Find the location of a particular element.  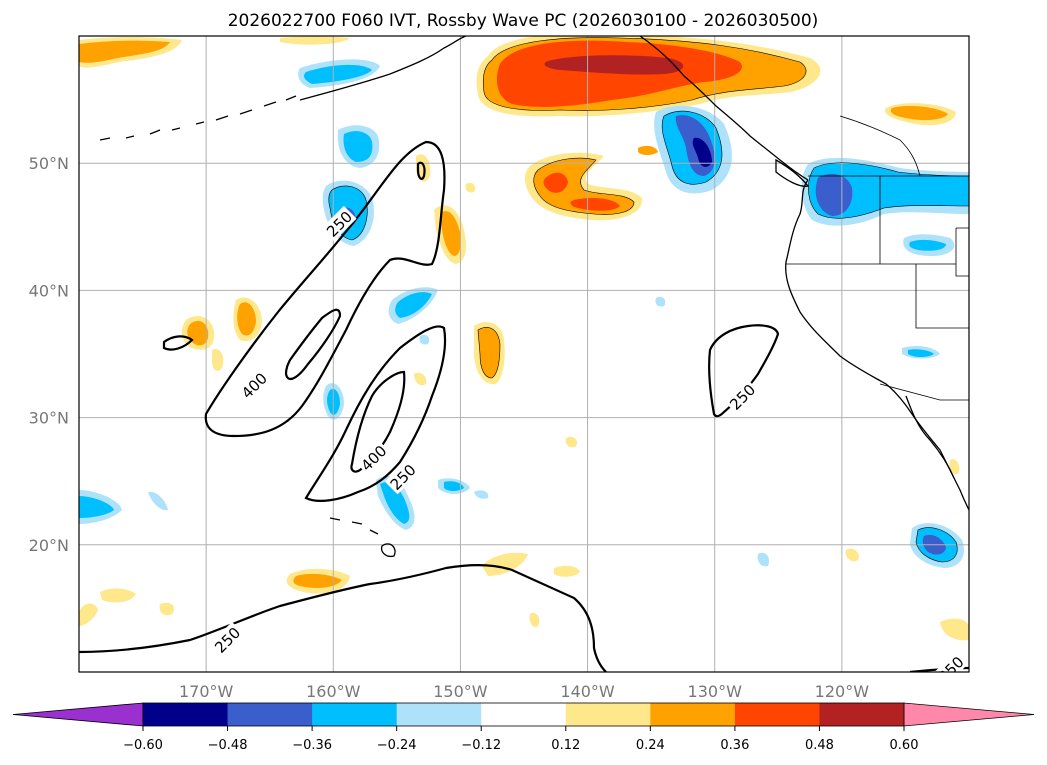

ivt-contour-250-central is located at coordinates (375, 413).